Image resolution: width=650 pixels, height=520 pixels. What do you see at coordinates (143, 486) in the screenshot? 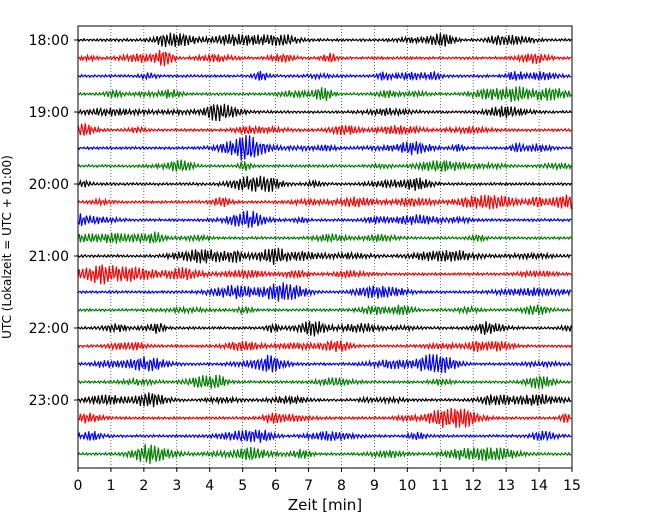
I see `x-tick-label: 2` at bounding box center [143, 486].